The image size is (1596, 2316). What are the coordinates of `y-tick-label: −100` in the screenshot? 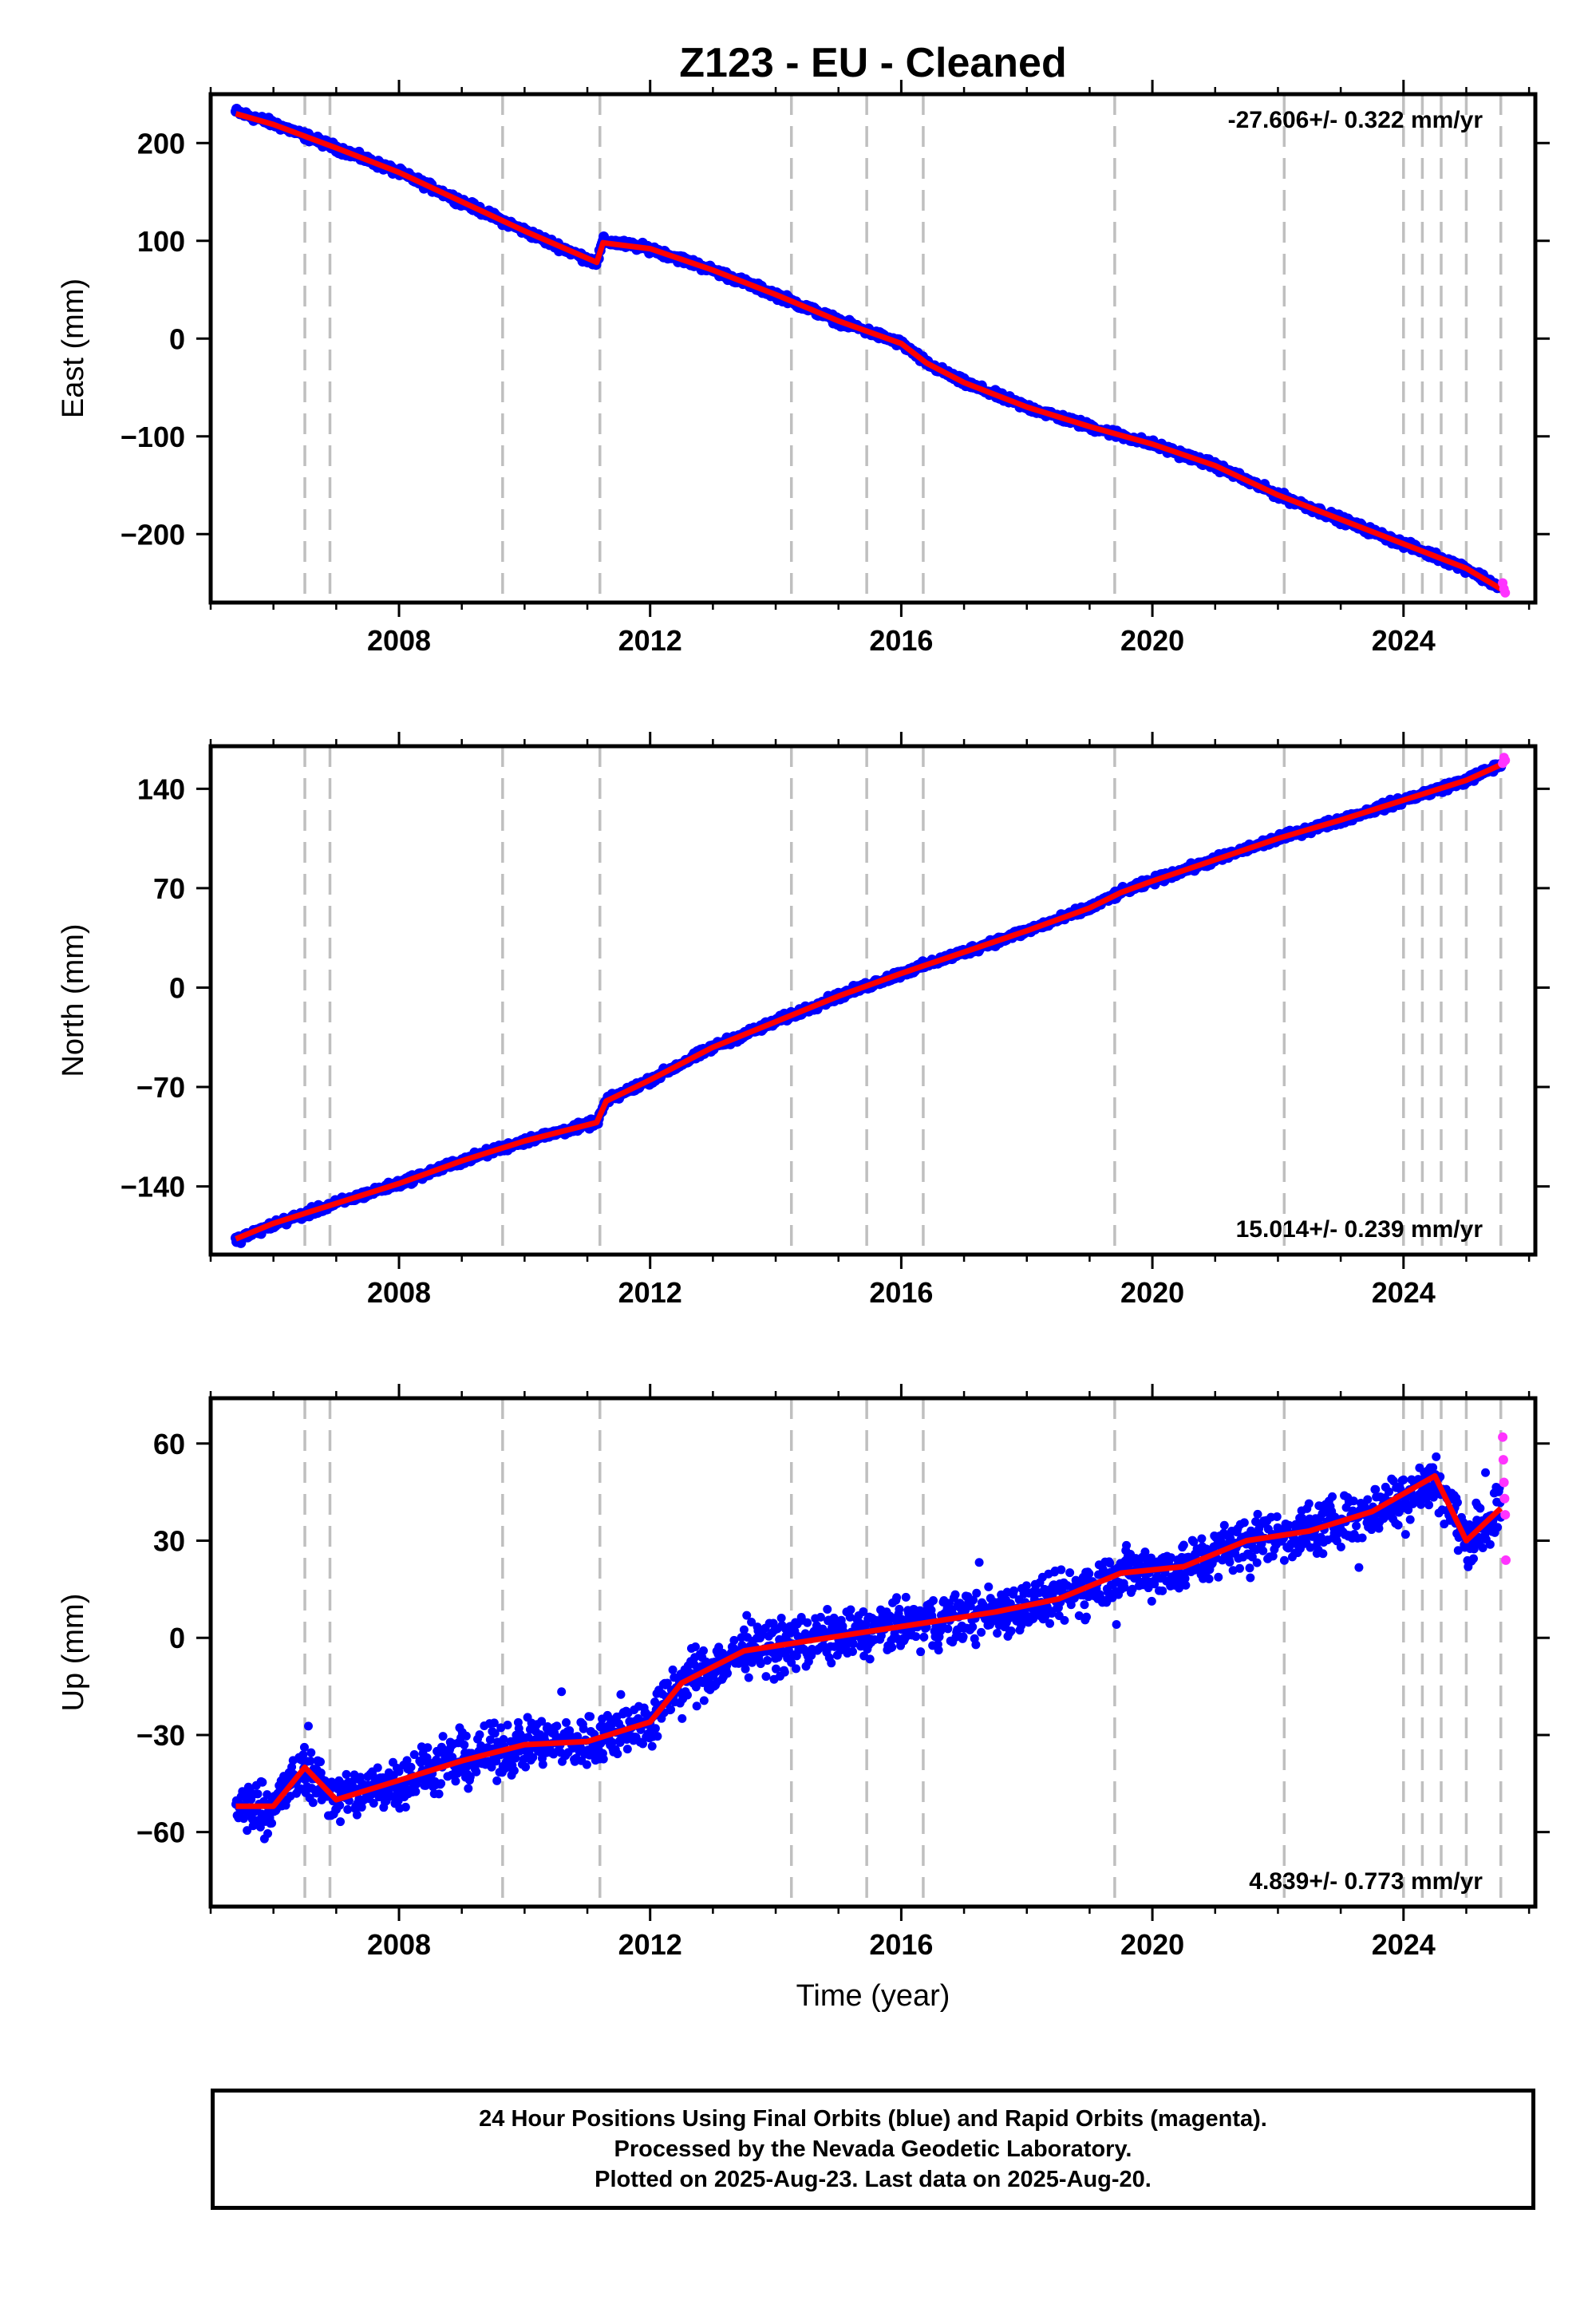 It's located at (152, 437).